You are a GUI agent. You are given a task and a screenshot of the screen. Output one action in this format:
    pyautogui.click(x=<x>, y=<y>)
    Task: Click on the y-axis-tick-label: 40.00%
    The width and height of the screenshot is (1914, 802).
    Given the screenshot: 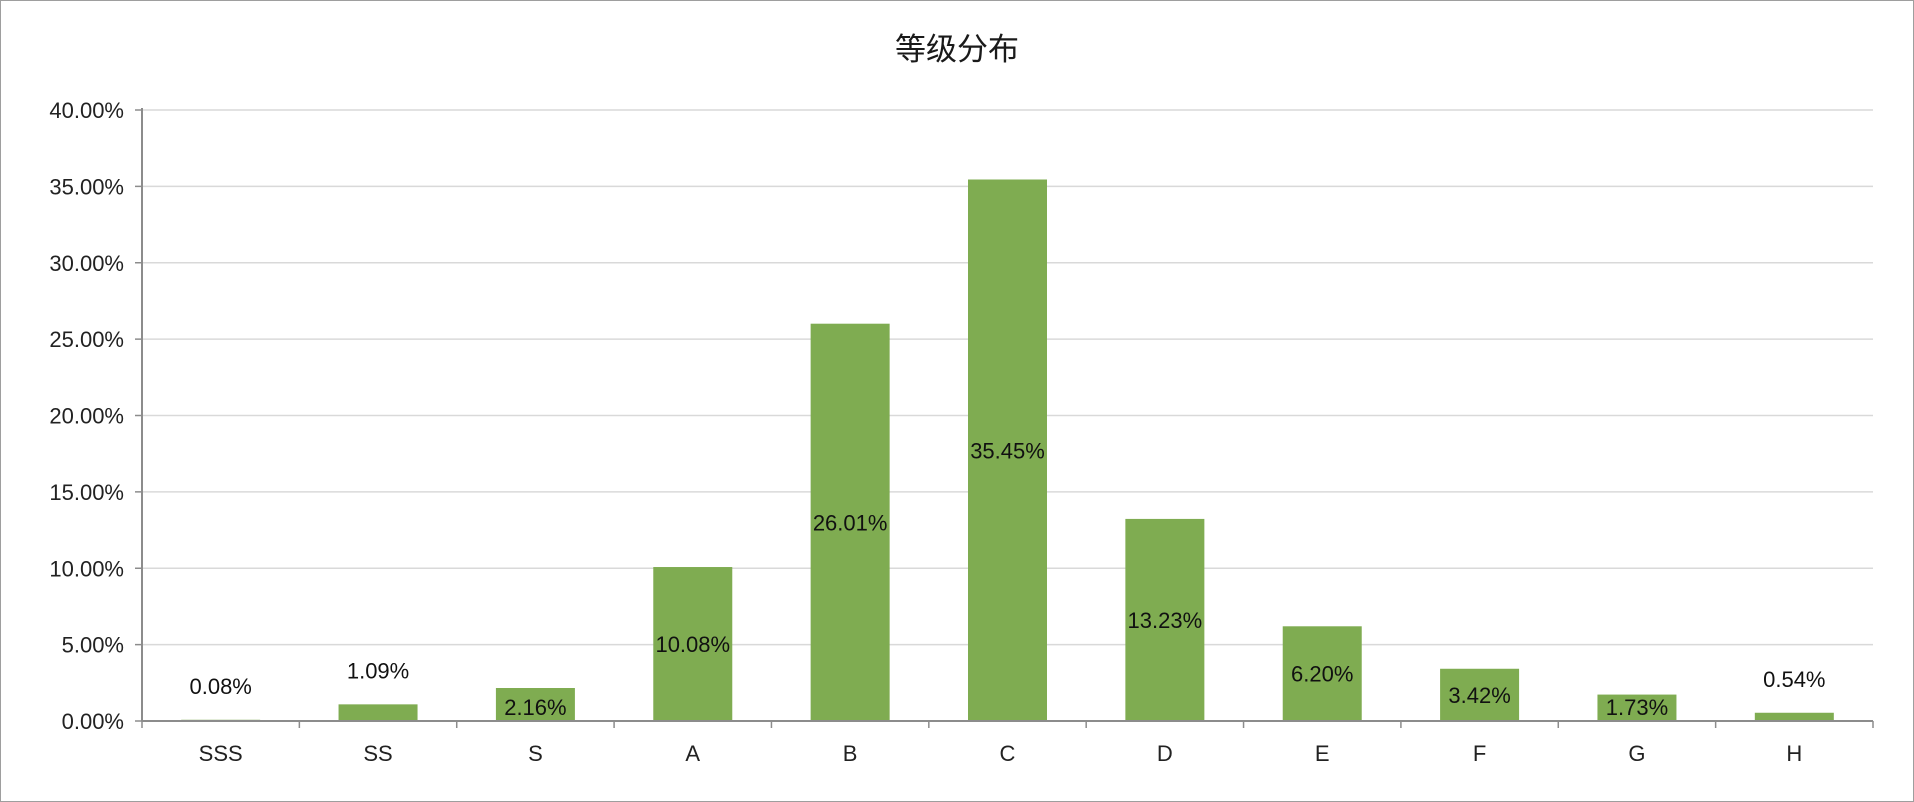 What is the action you would take?
    pyautogui.click(x=86, y=110)
    